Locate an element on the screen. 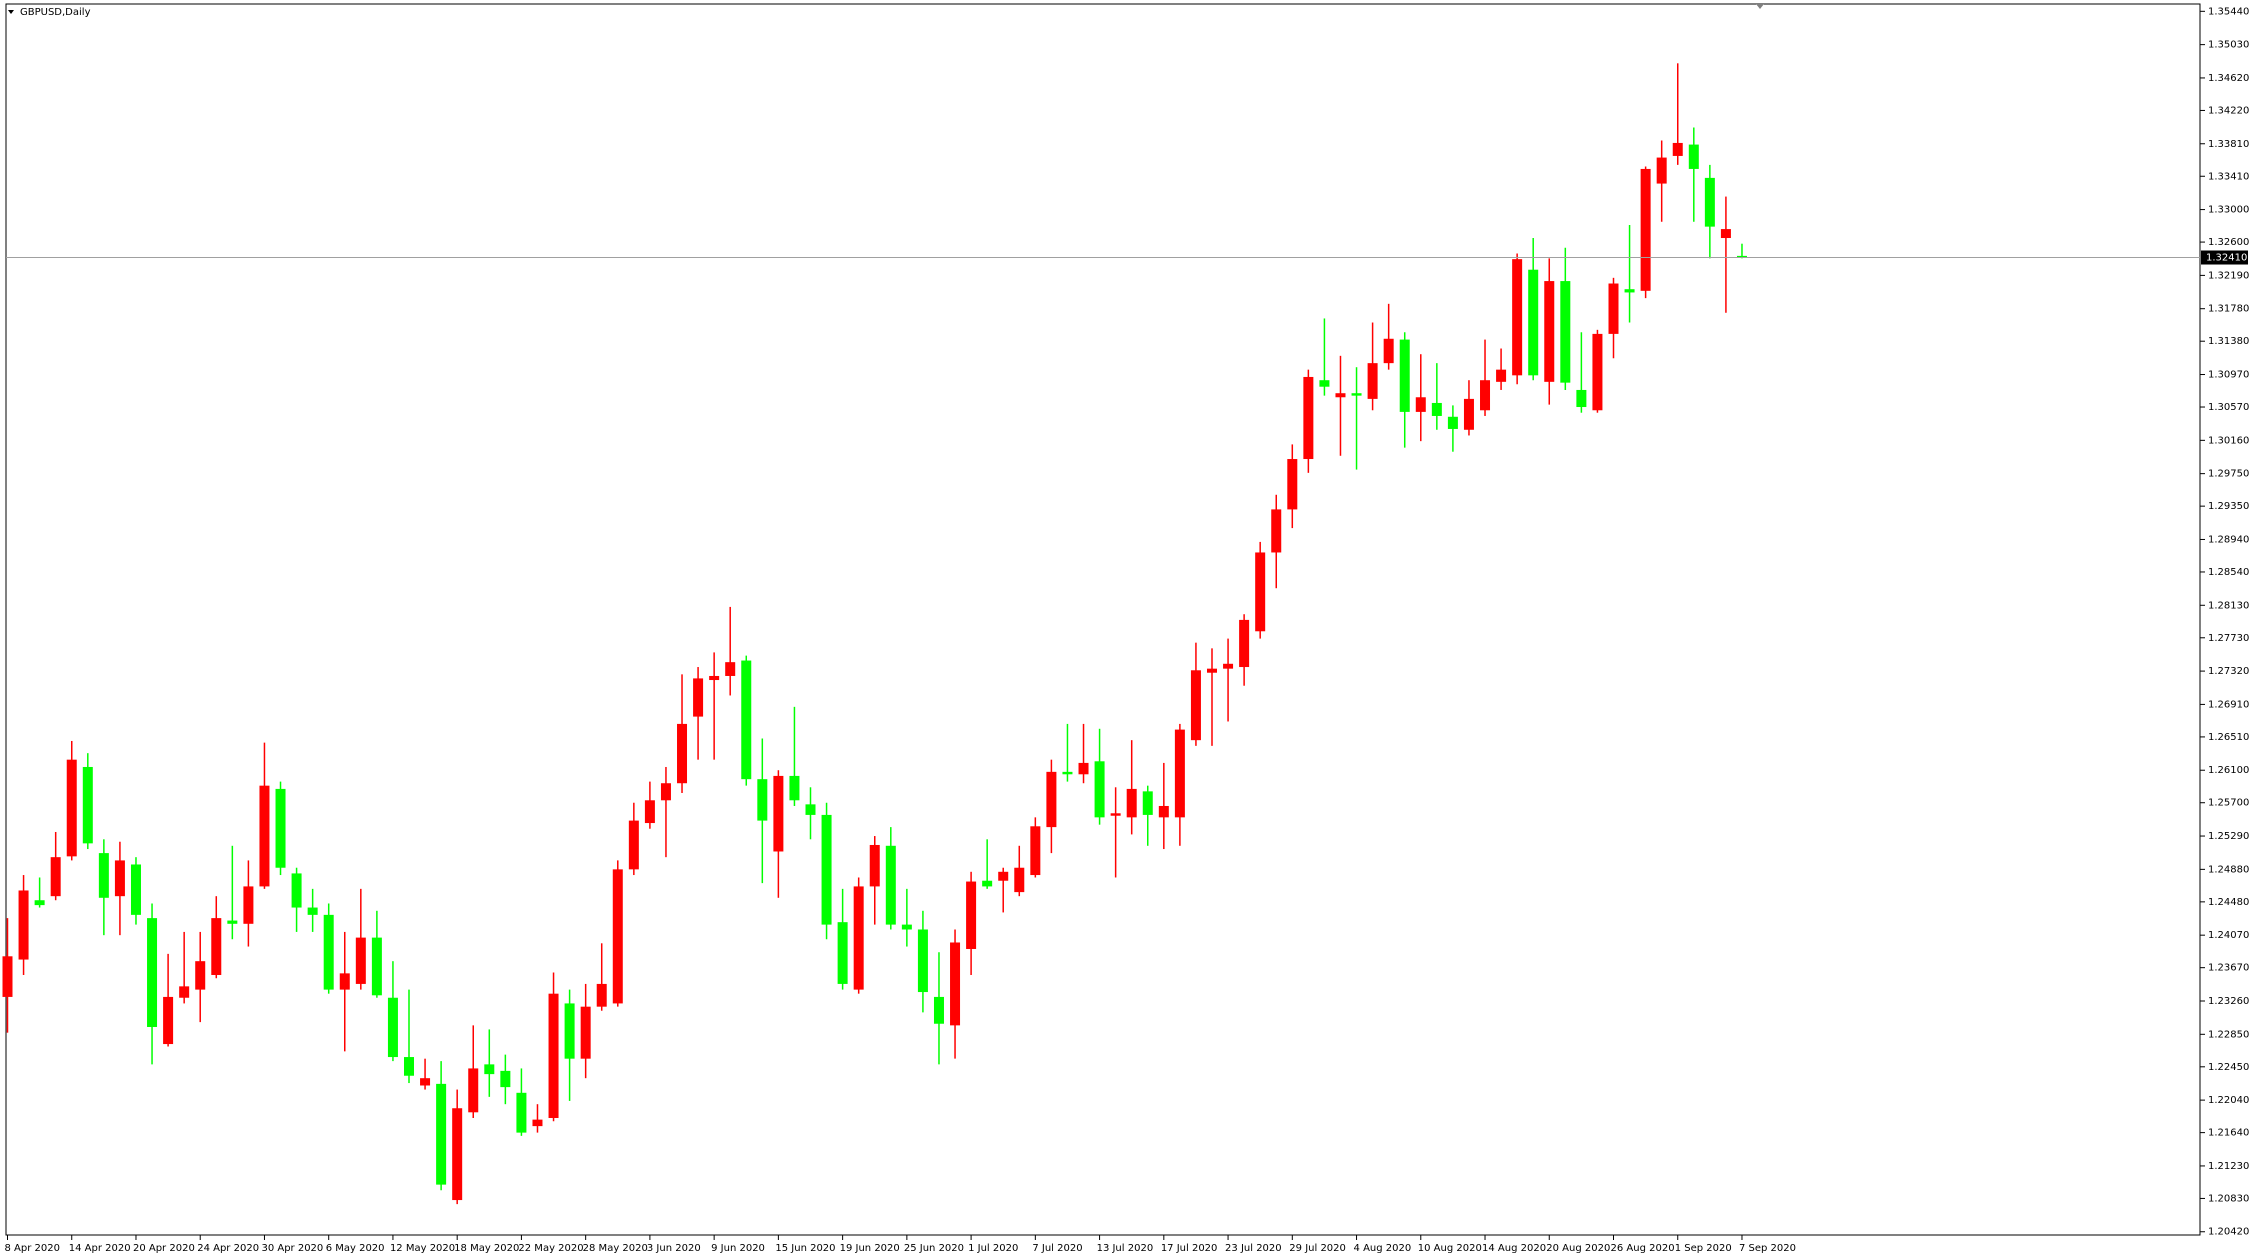 This screenshot has height=1260, width=2249. y-tick-label: 1.20830 is located at coordinates (2228, 1198).